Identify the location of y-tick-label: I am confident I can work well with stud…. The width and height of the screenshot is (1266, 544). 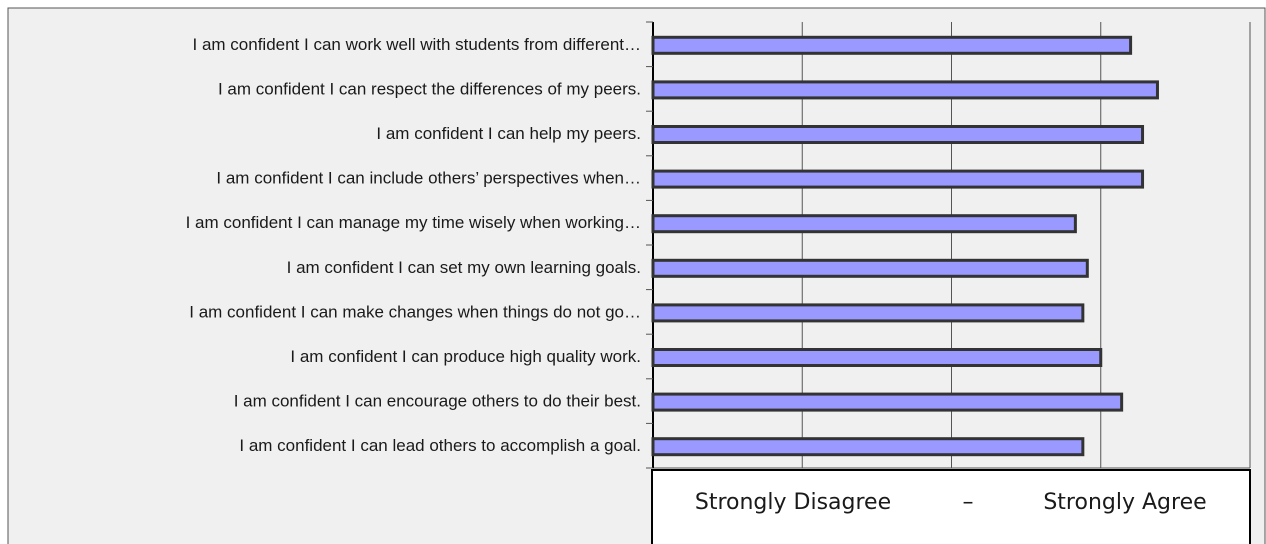
(417, 44).